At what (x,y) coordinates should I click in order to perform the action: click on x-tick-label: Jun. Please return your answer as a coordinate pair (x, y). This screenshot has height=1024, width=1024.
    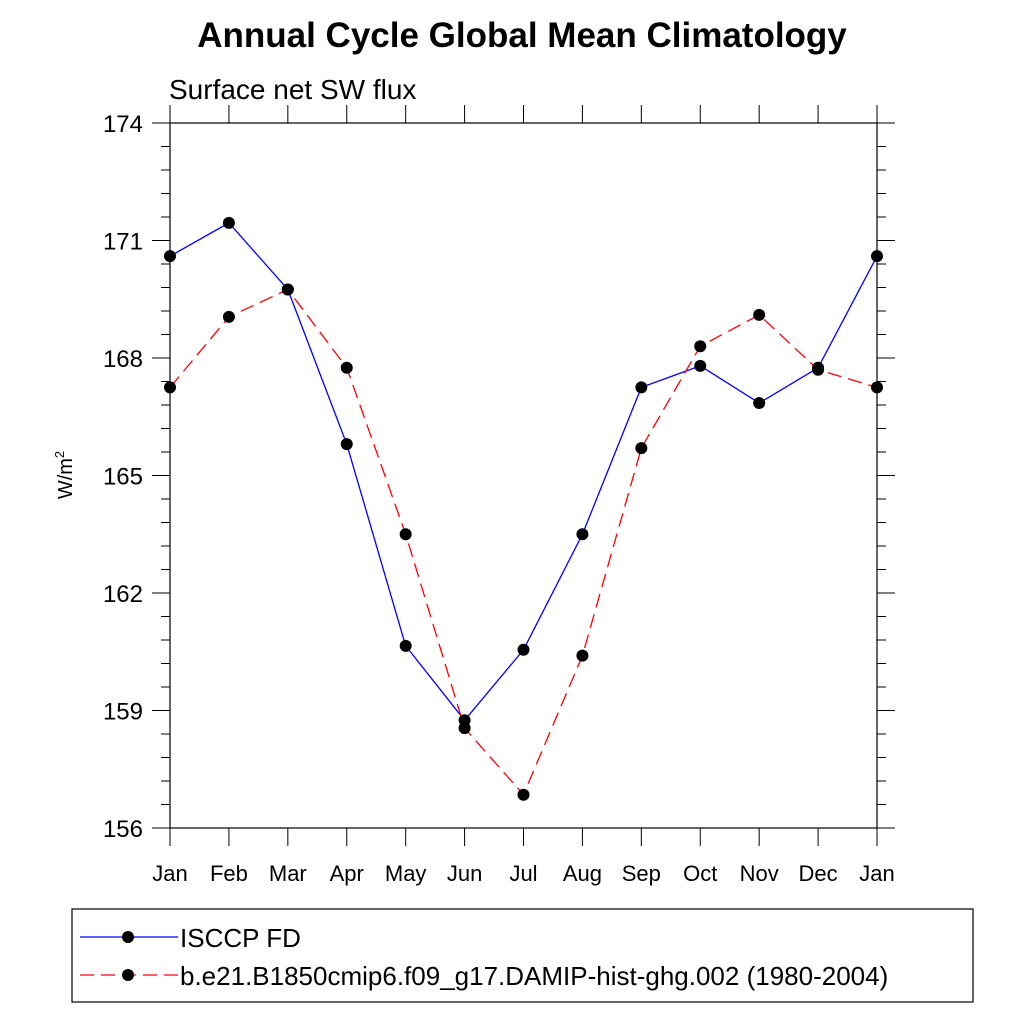
    Looking at the image, I should click on (464, 873).